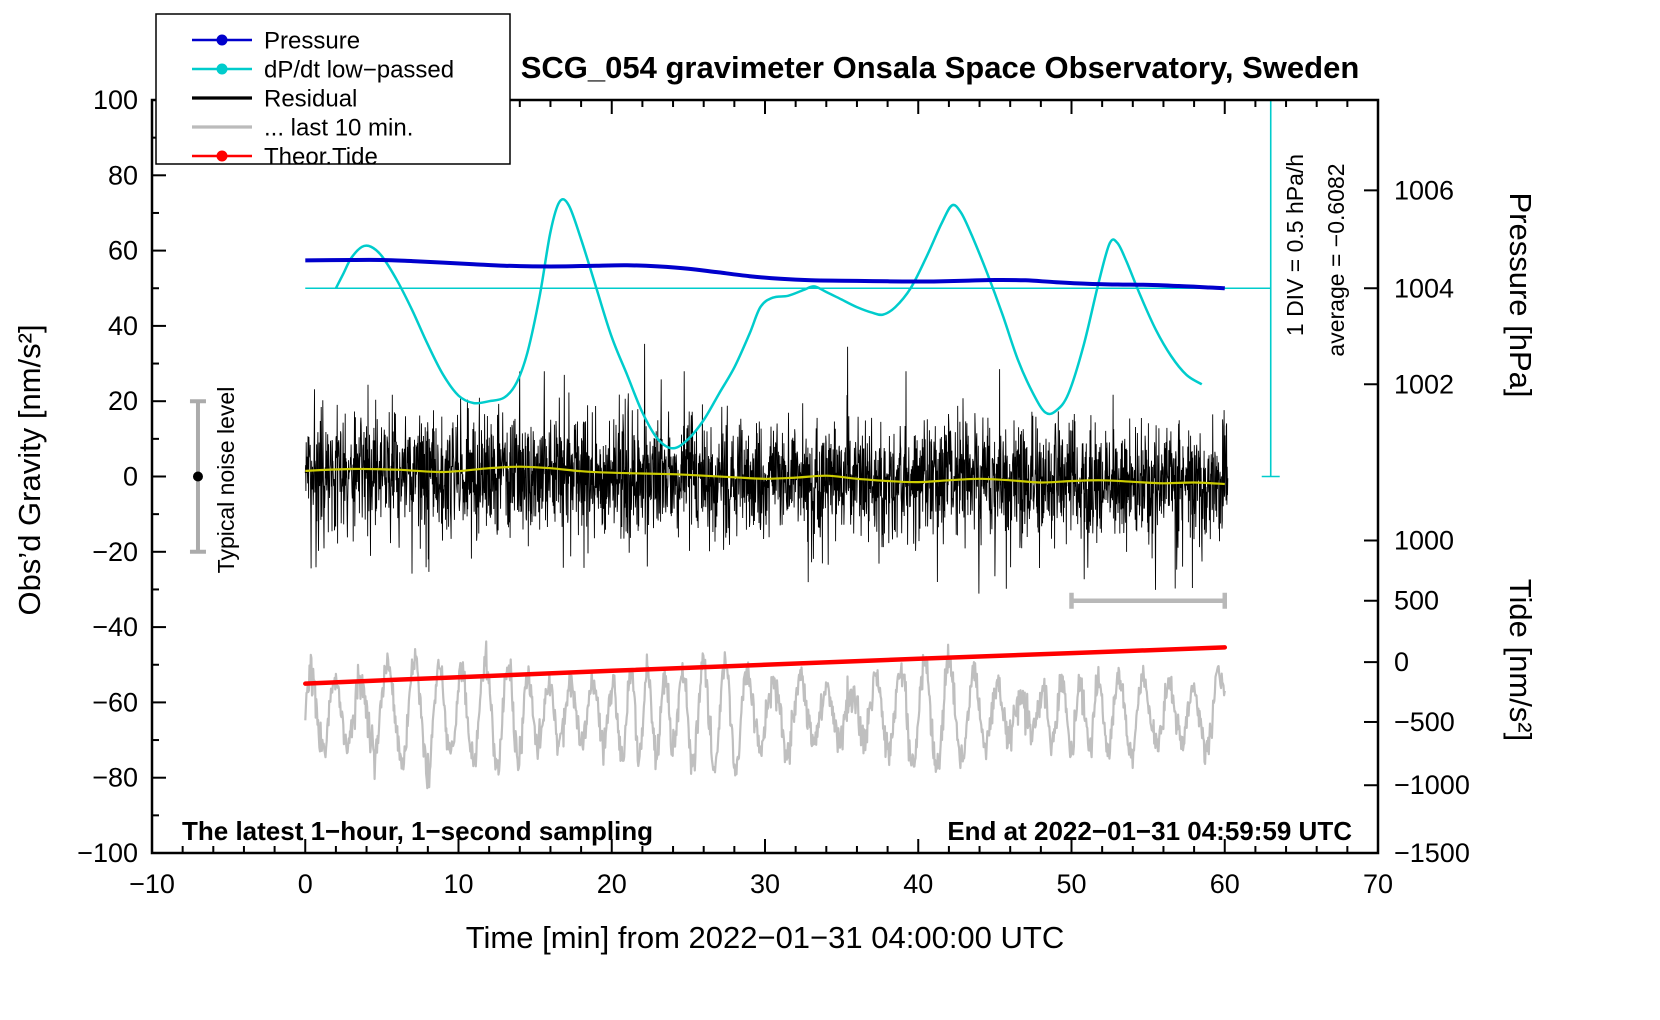 This screenshot has width=1660, height=1020. Describe the element at coordinates (310, 99) in the screenshot. I see `legend-label: Residual` at that location.